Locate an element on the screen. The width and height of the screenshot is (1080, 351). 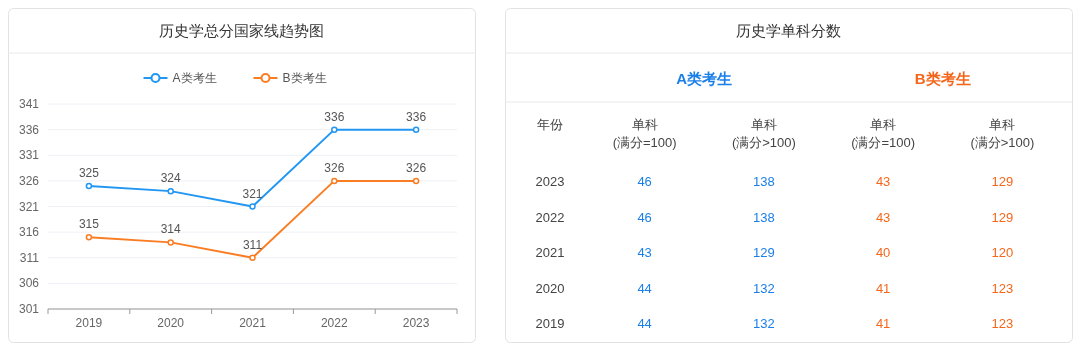
y-tick-label: 2020 is located at coordinates (550, 288).